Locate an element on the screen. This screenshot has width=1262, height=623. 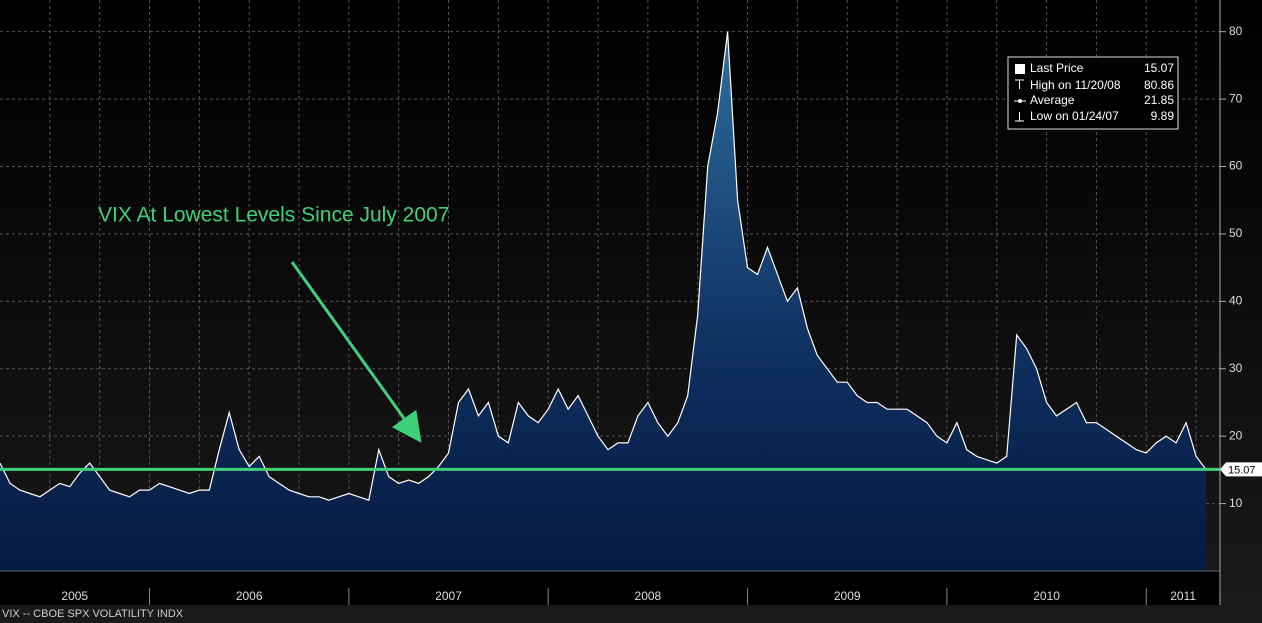
legend-label: High on 11/20/08 is located at coordinates (1075, 85).